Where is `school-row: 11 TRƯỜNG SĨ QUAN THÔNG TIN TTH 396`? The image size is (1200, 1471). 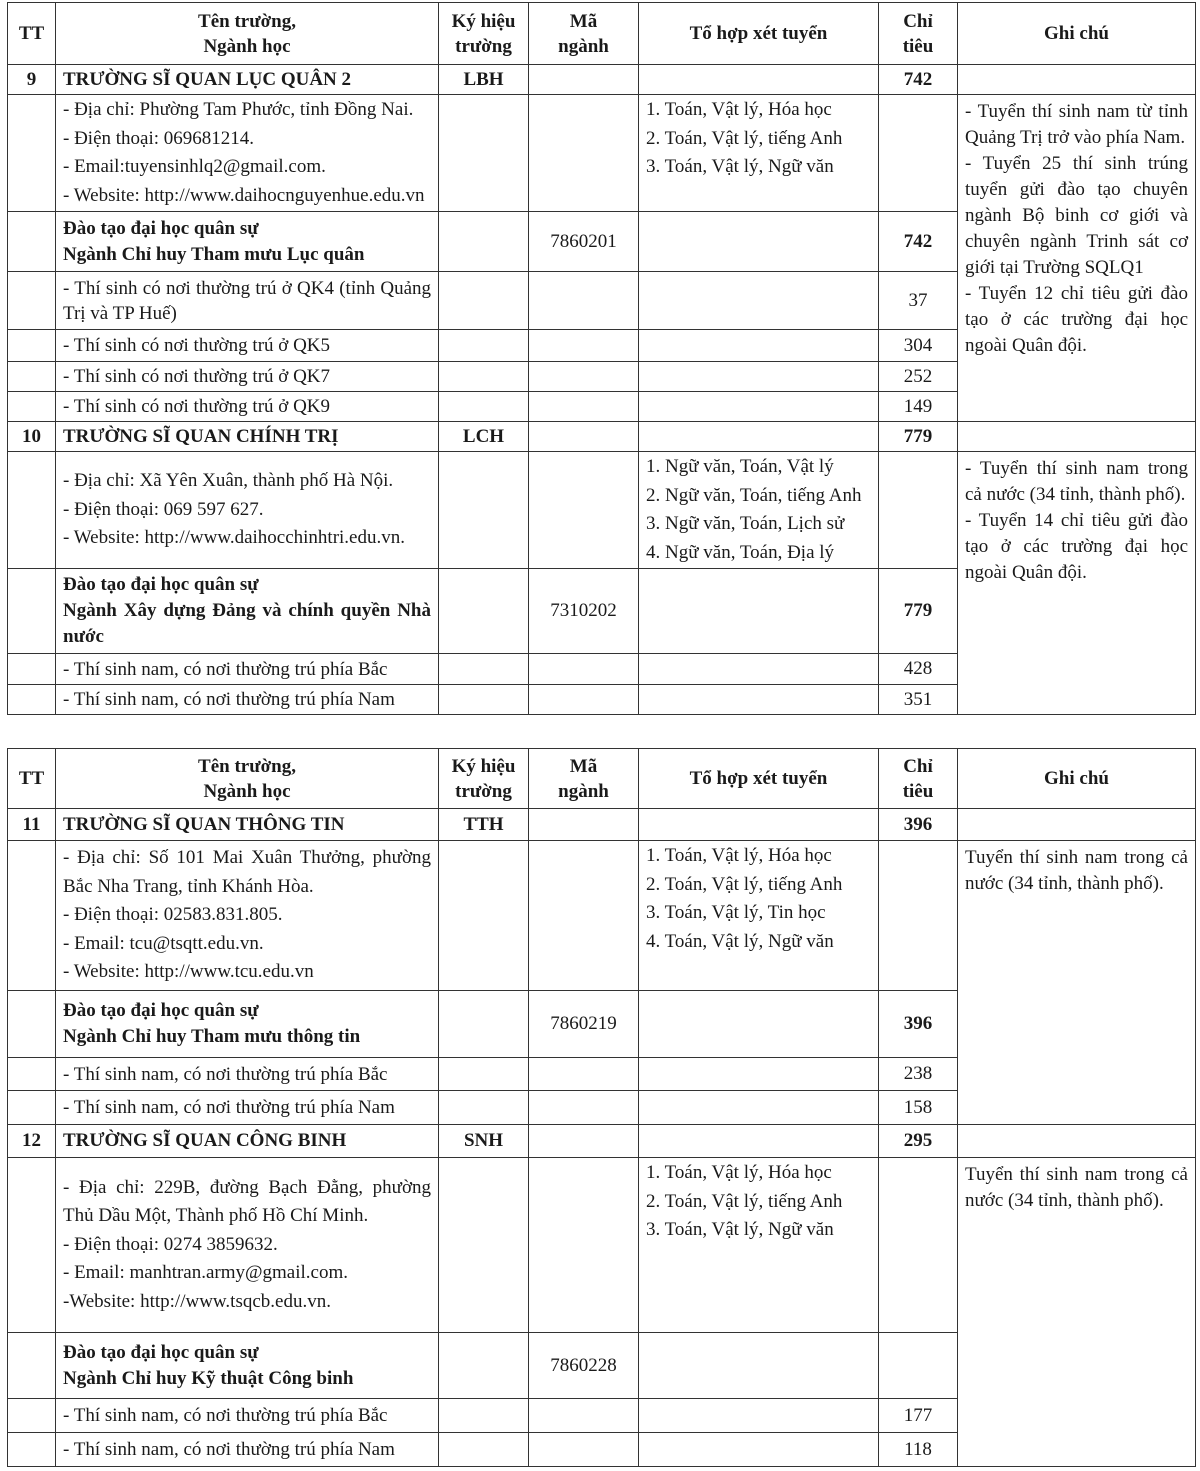
school-row: 11 TRƯỜNG SĨ QUAN THÔNG TIN TTH 396 is located at coordinates (601, 824).